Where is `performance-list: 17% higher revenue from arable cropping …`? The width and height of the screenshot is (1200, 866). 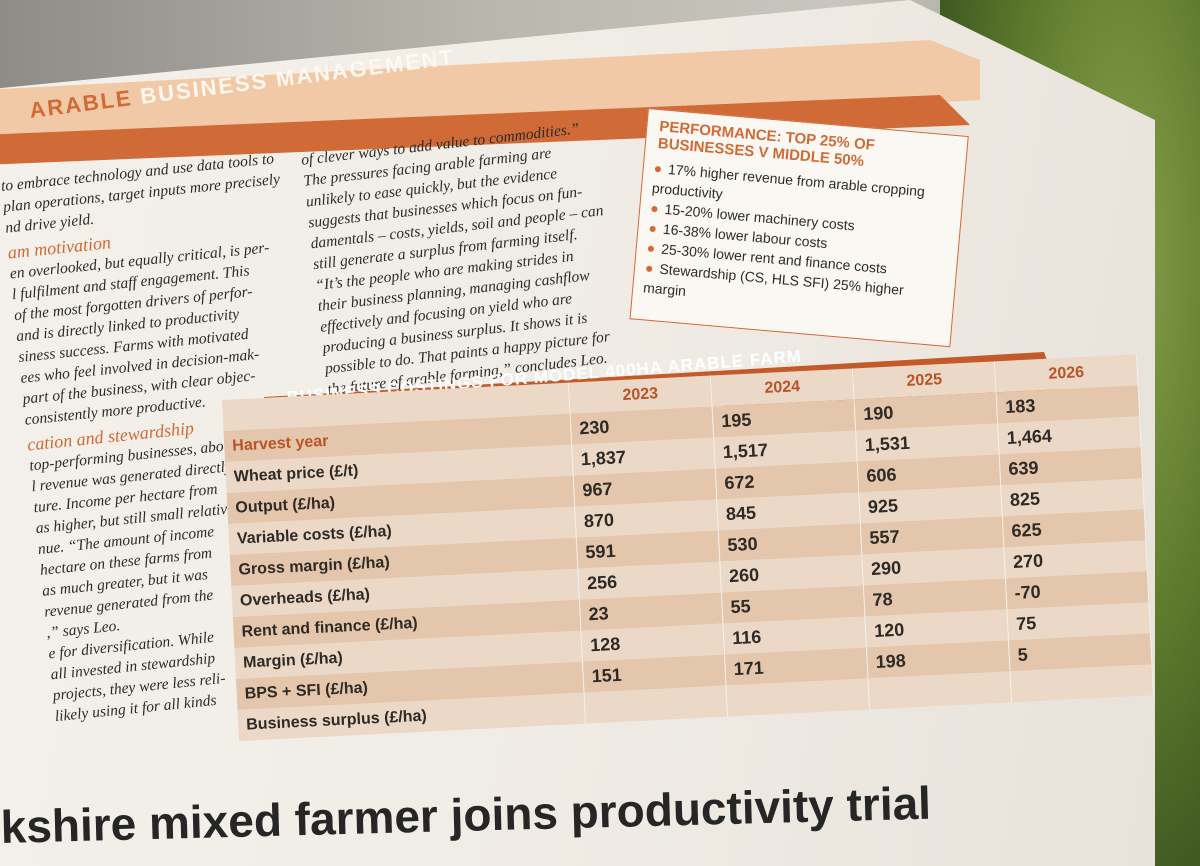 performance-list: 17% higher revenue from arable cropping … is located at coordinates (797, 241).